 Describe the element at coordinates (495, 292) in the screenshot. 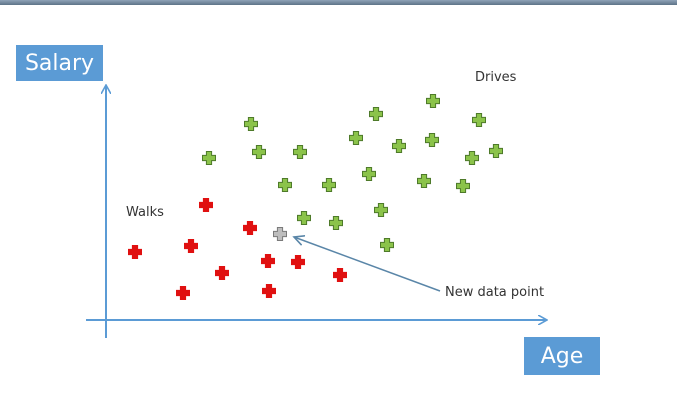

I see `new-data-point-label: New data point` at that location.